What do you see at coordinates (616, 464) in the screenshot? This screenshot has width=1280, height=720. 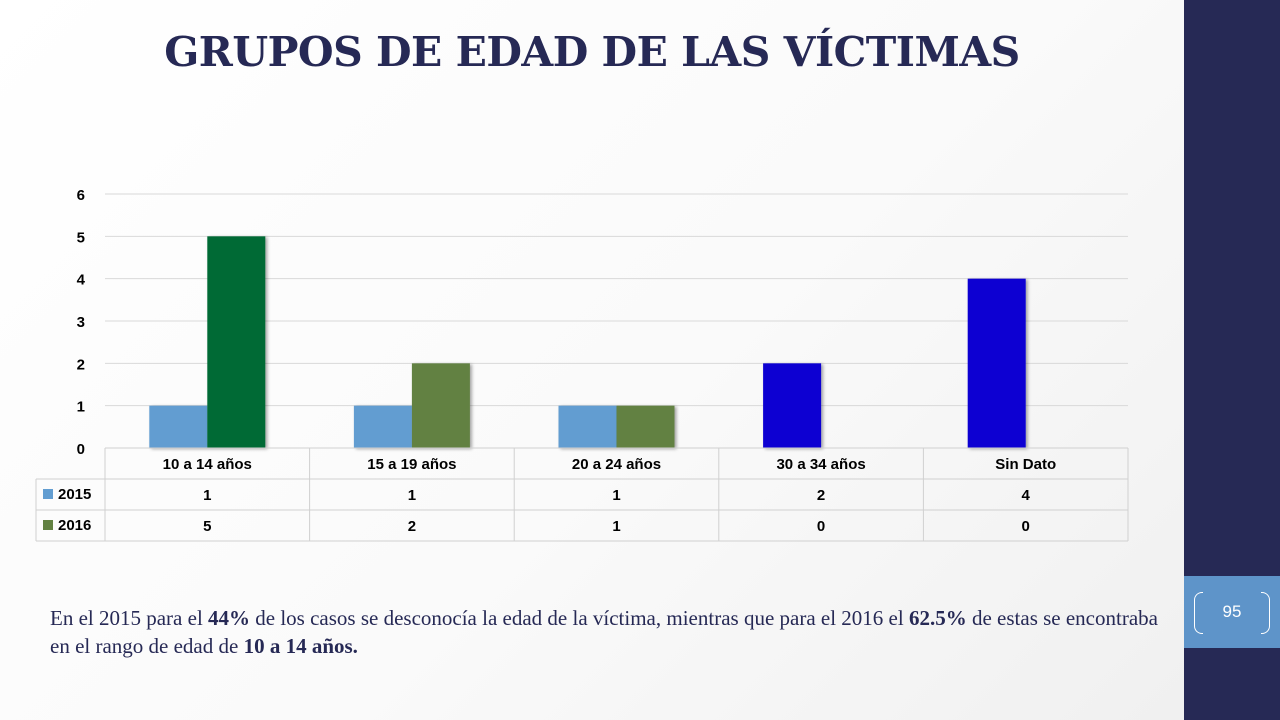 I see `category-label: 20 a 24 años` at bounding box center [616, 464].